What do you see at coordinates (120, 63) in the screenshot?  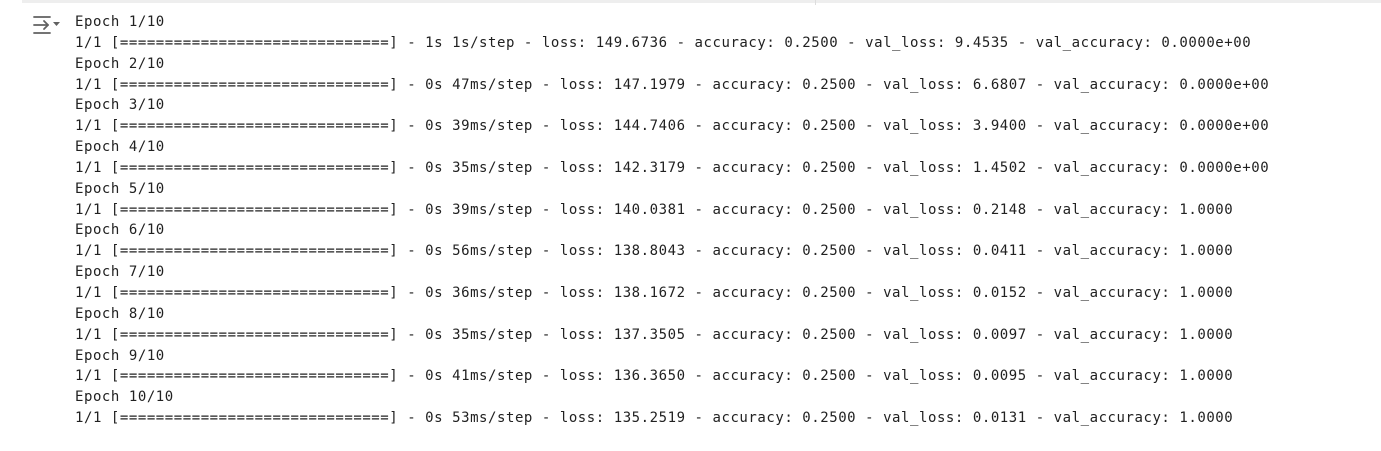 I see `epoch-header-line: Epoch 2/10` at bounding box center [120, 63].